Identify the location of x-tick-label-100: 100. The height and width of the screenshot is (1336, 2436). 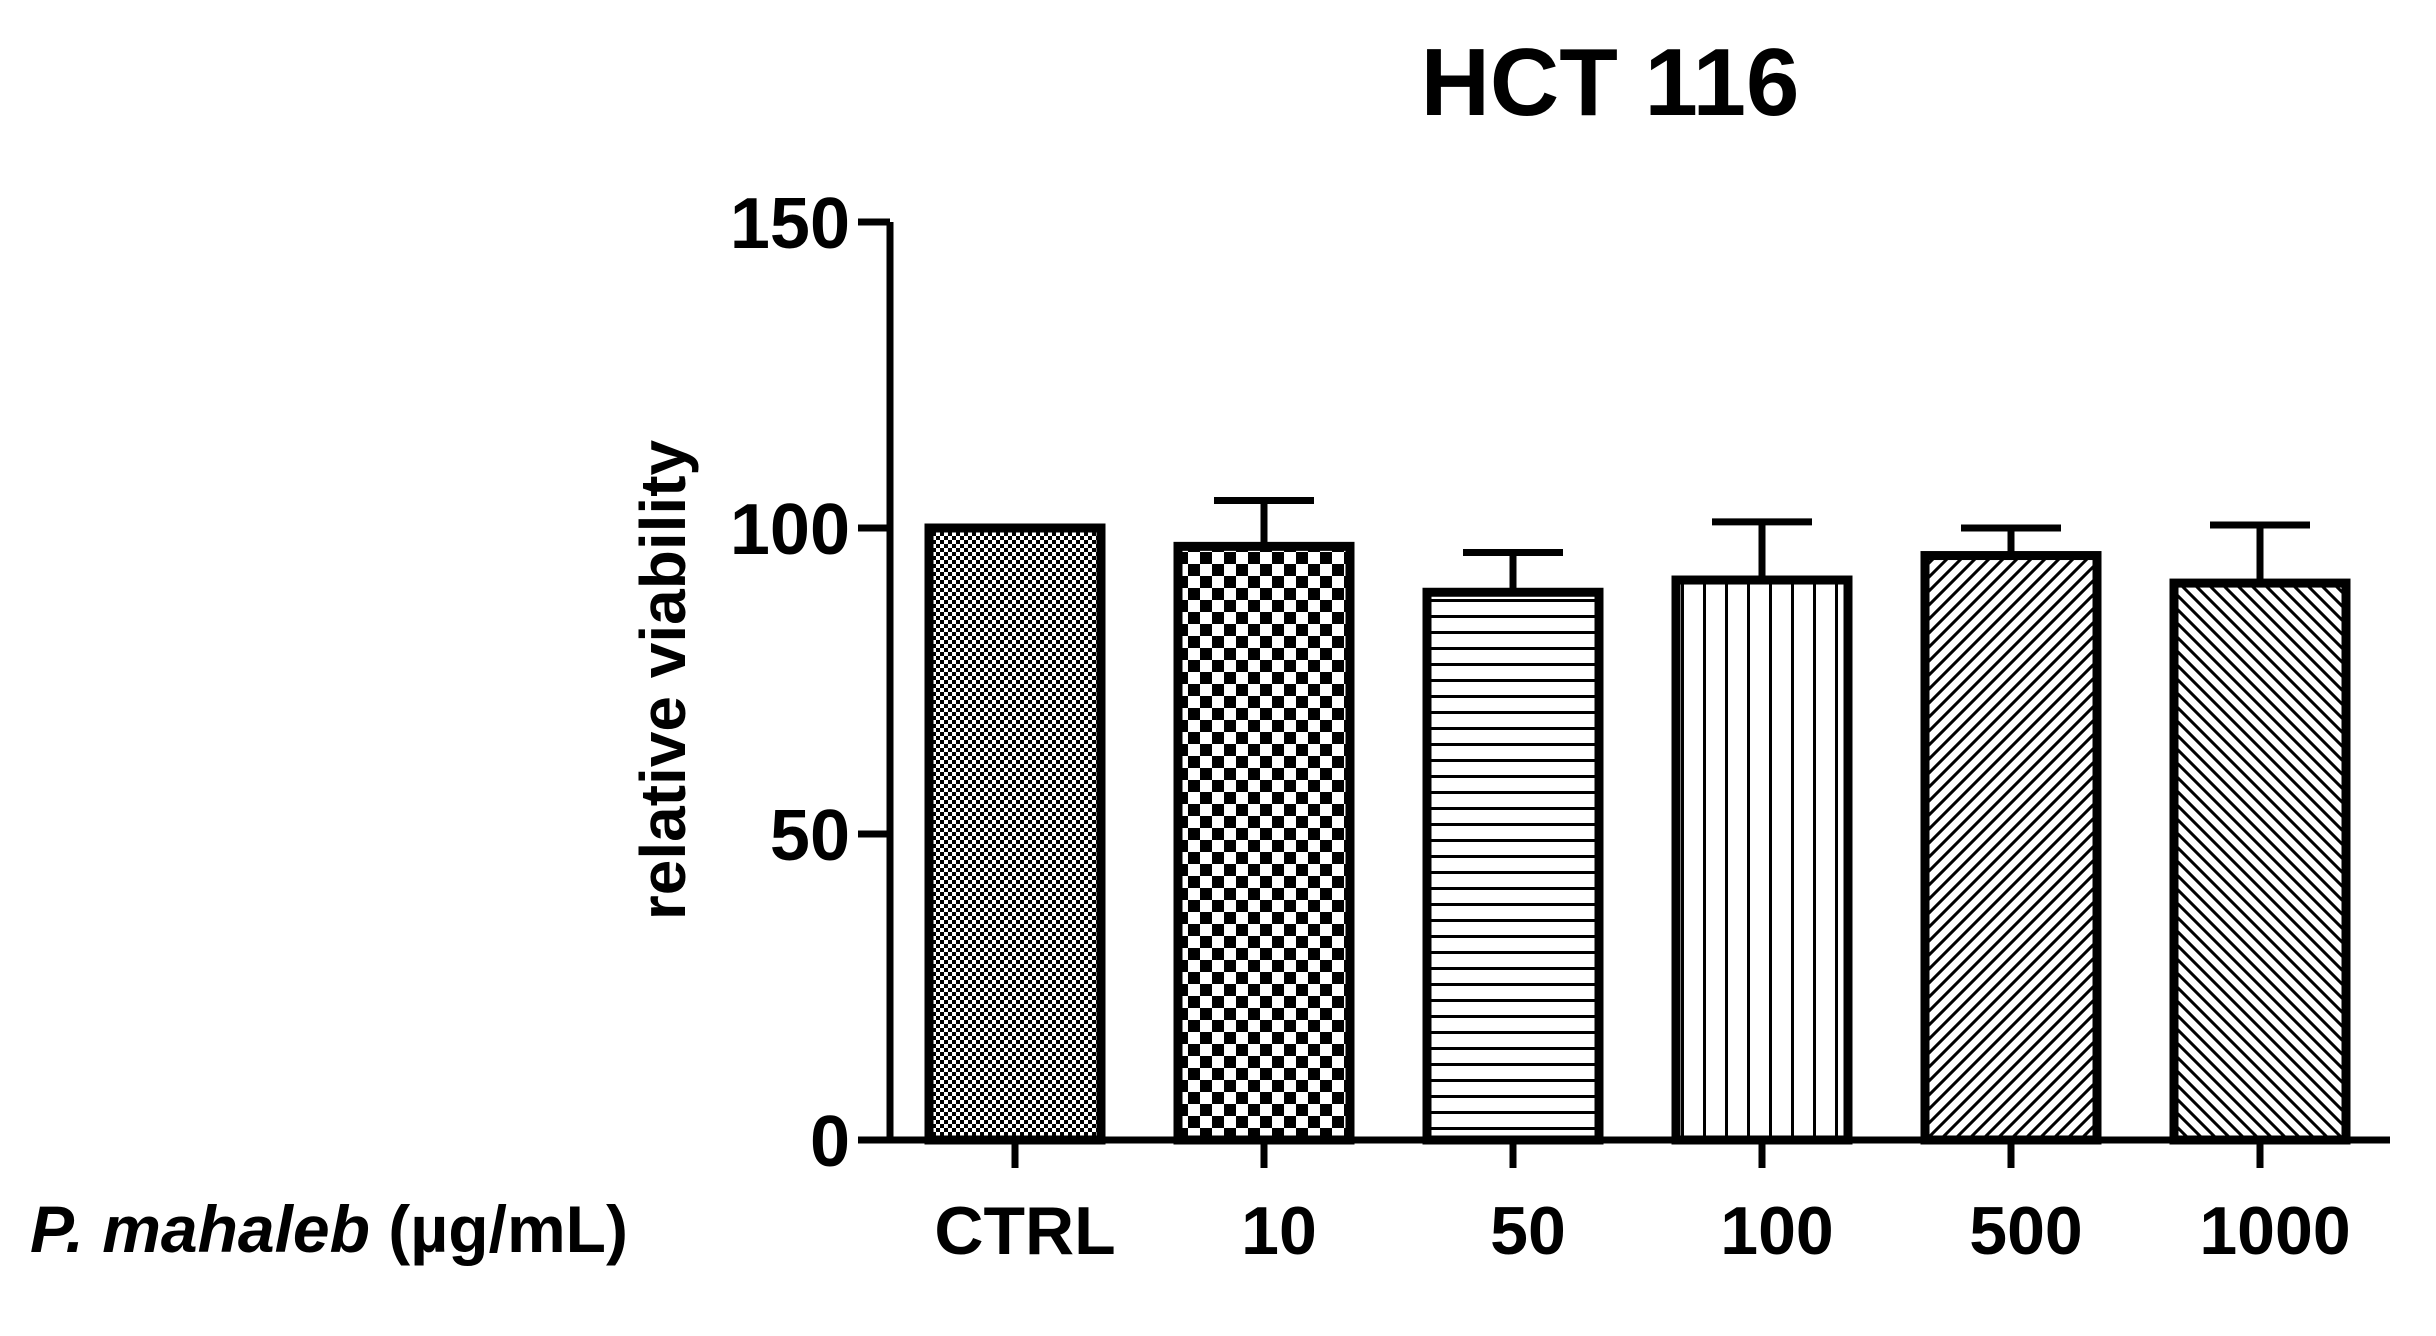
(1776, 1231).